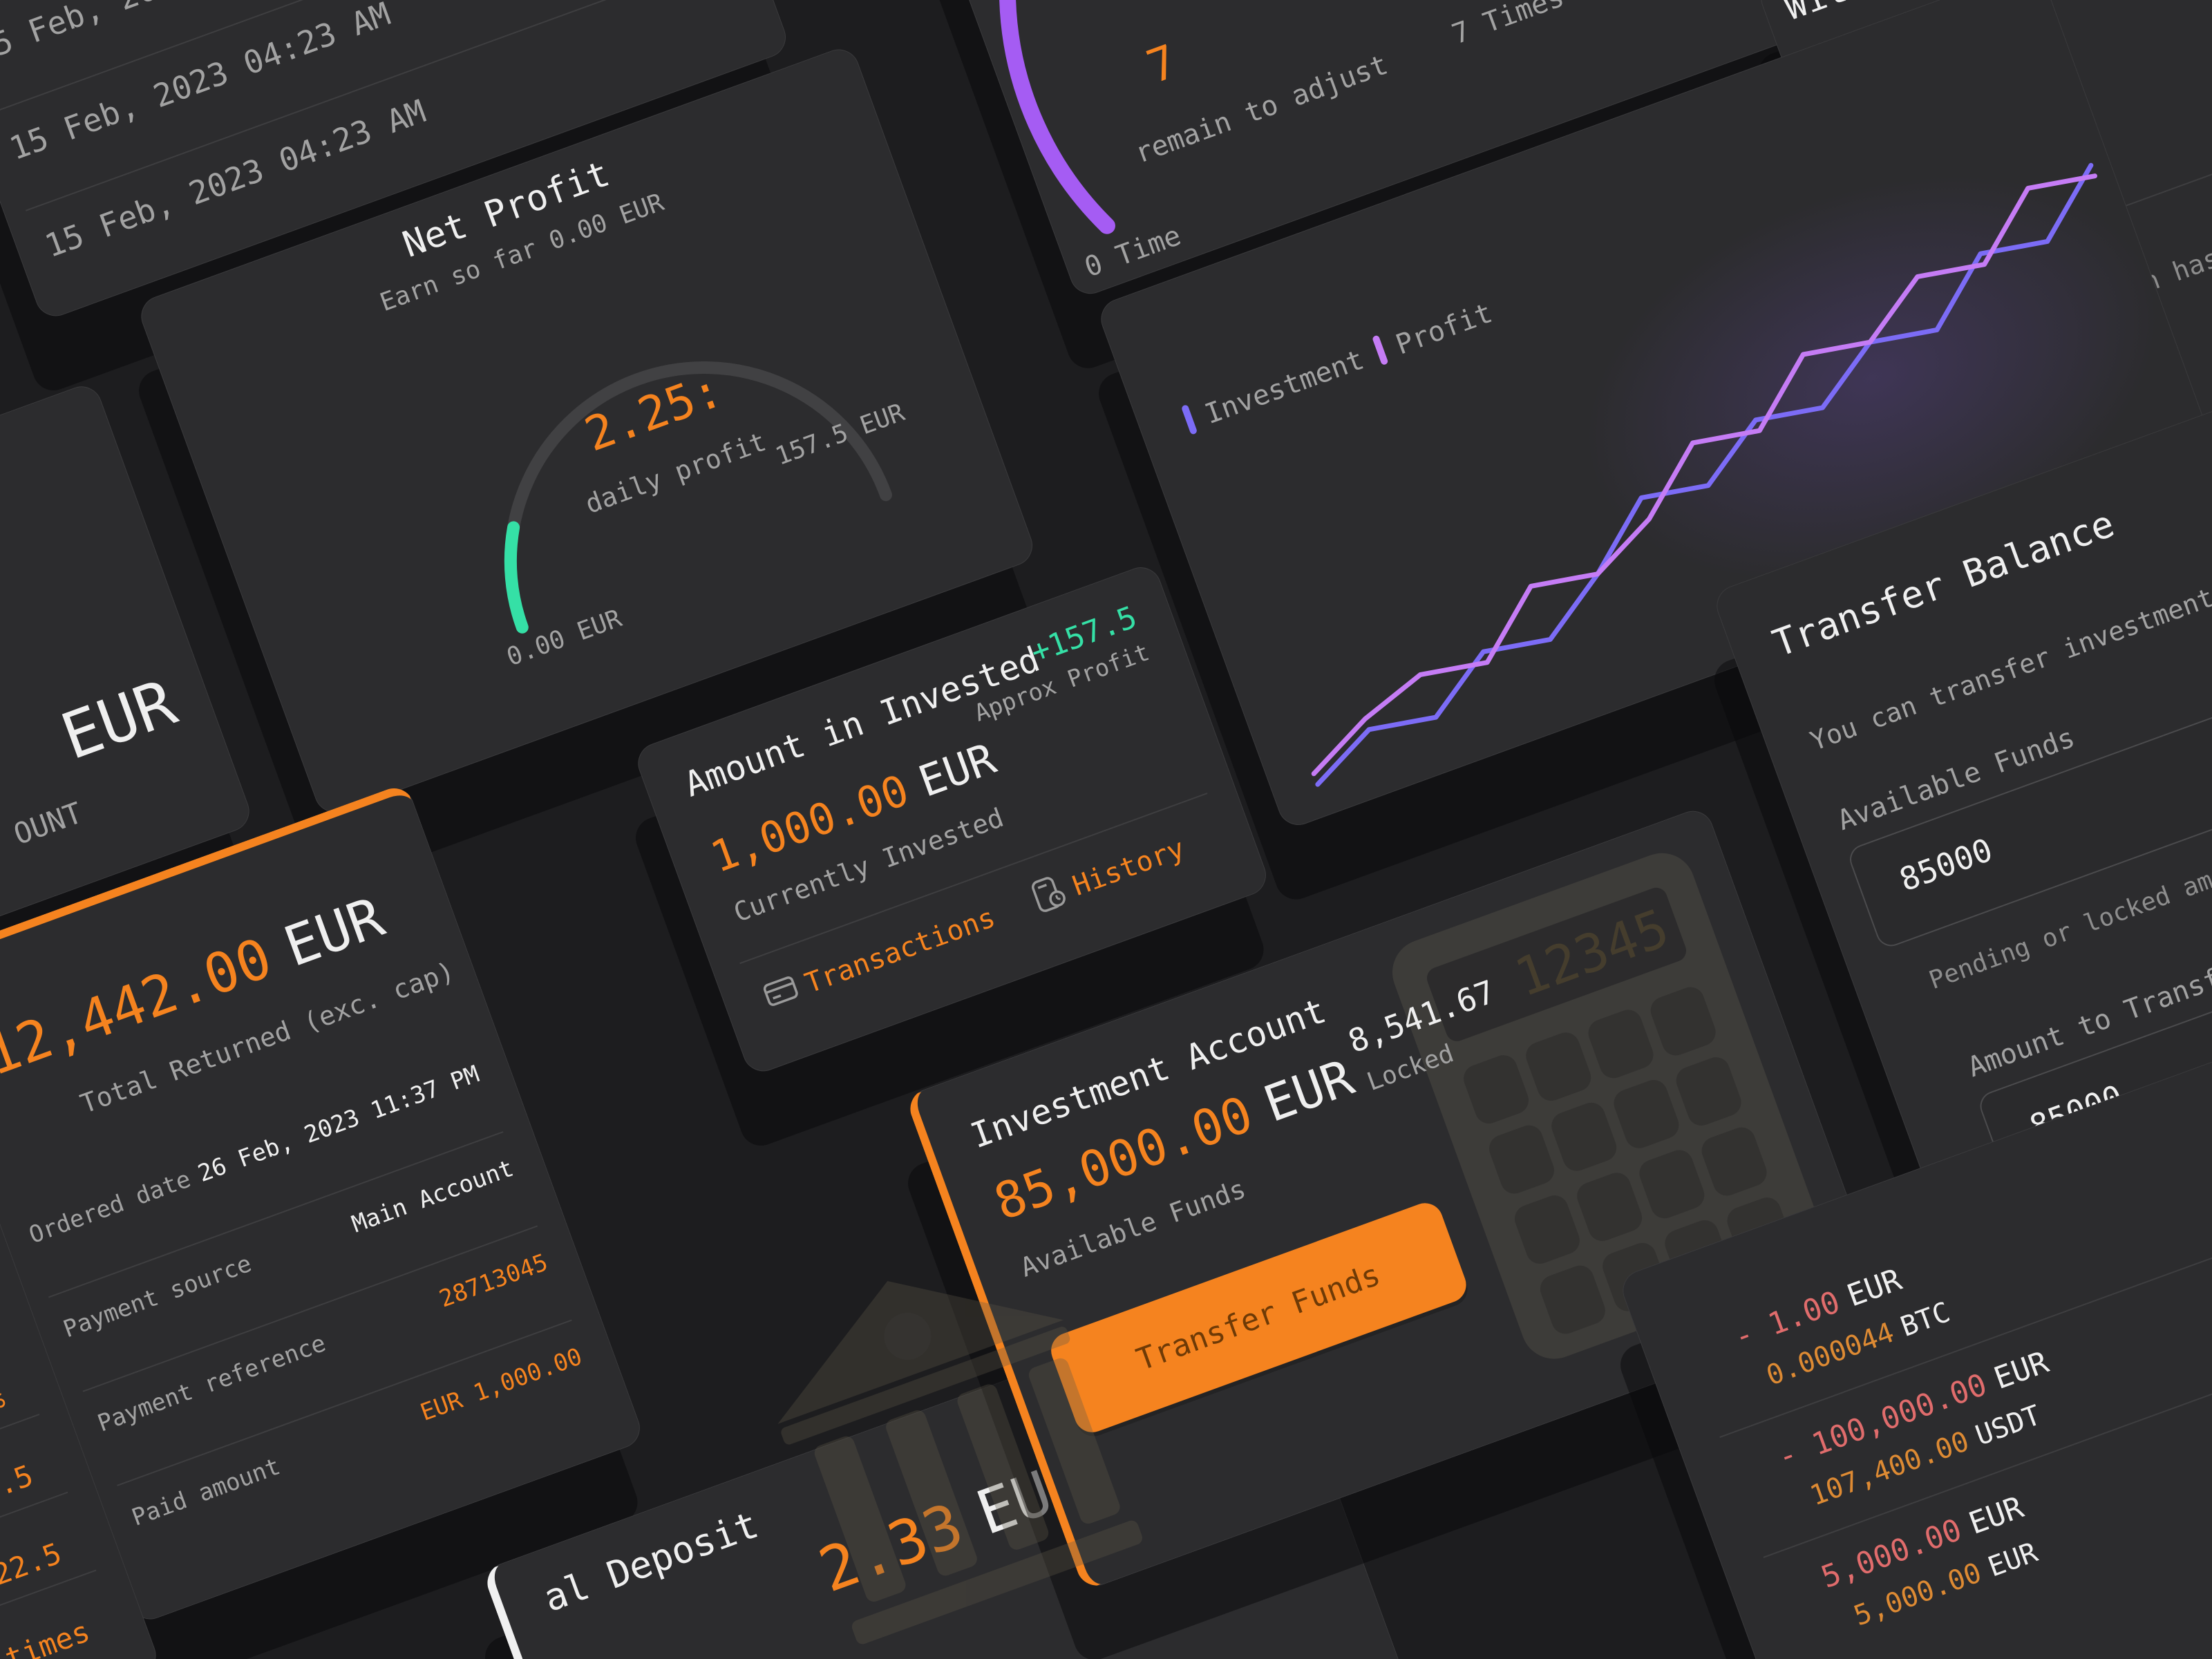 The width and height of the screenshot is (2212, 1659). I want to click on stat-value: 0 / 7 times, so click(47, 1636).